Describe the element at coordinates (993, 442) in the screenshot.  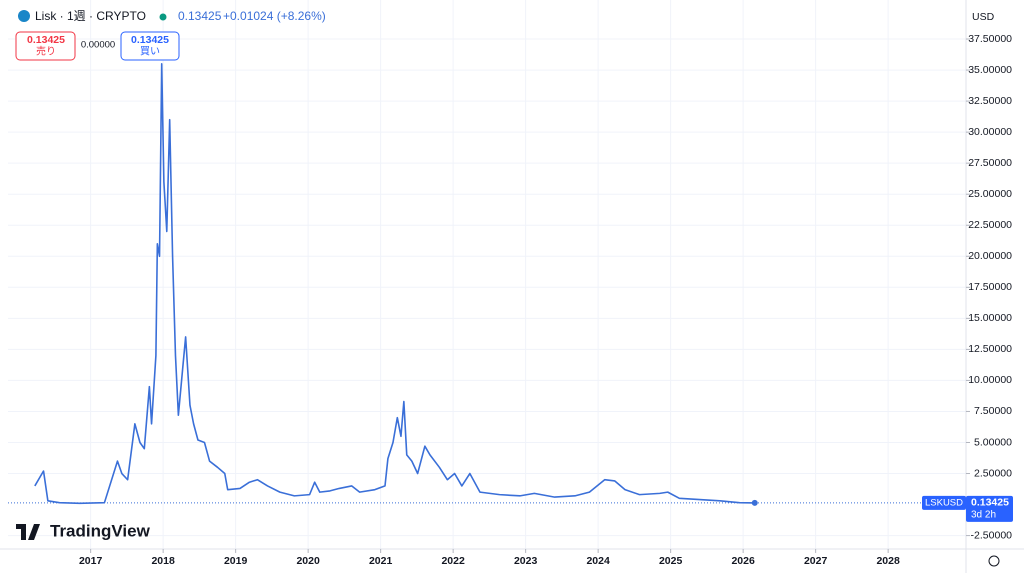
I see `y-tick-label: 5.00000` at that location.